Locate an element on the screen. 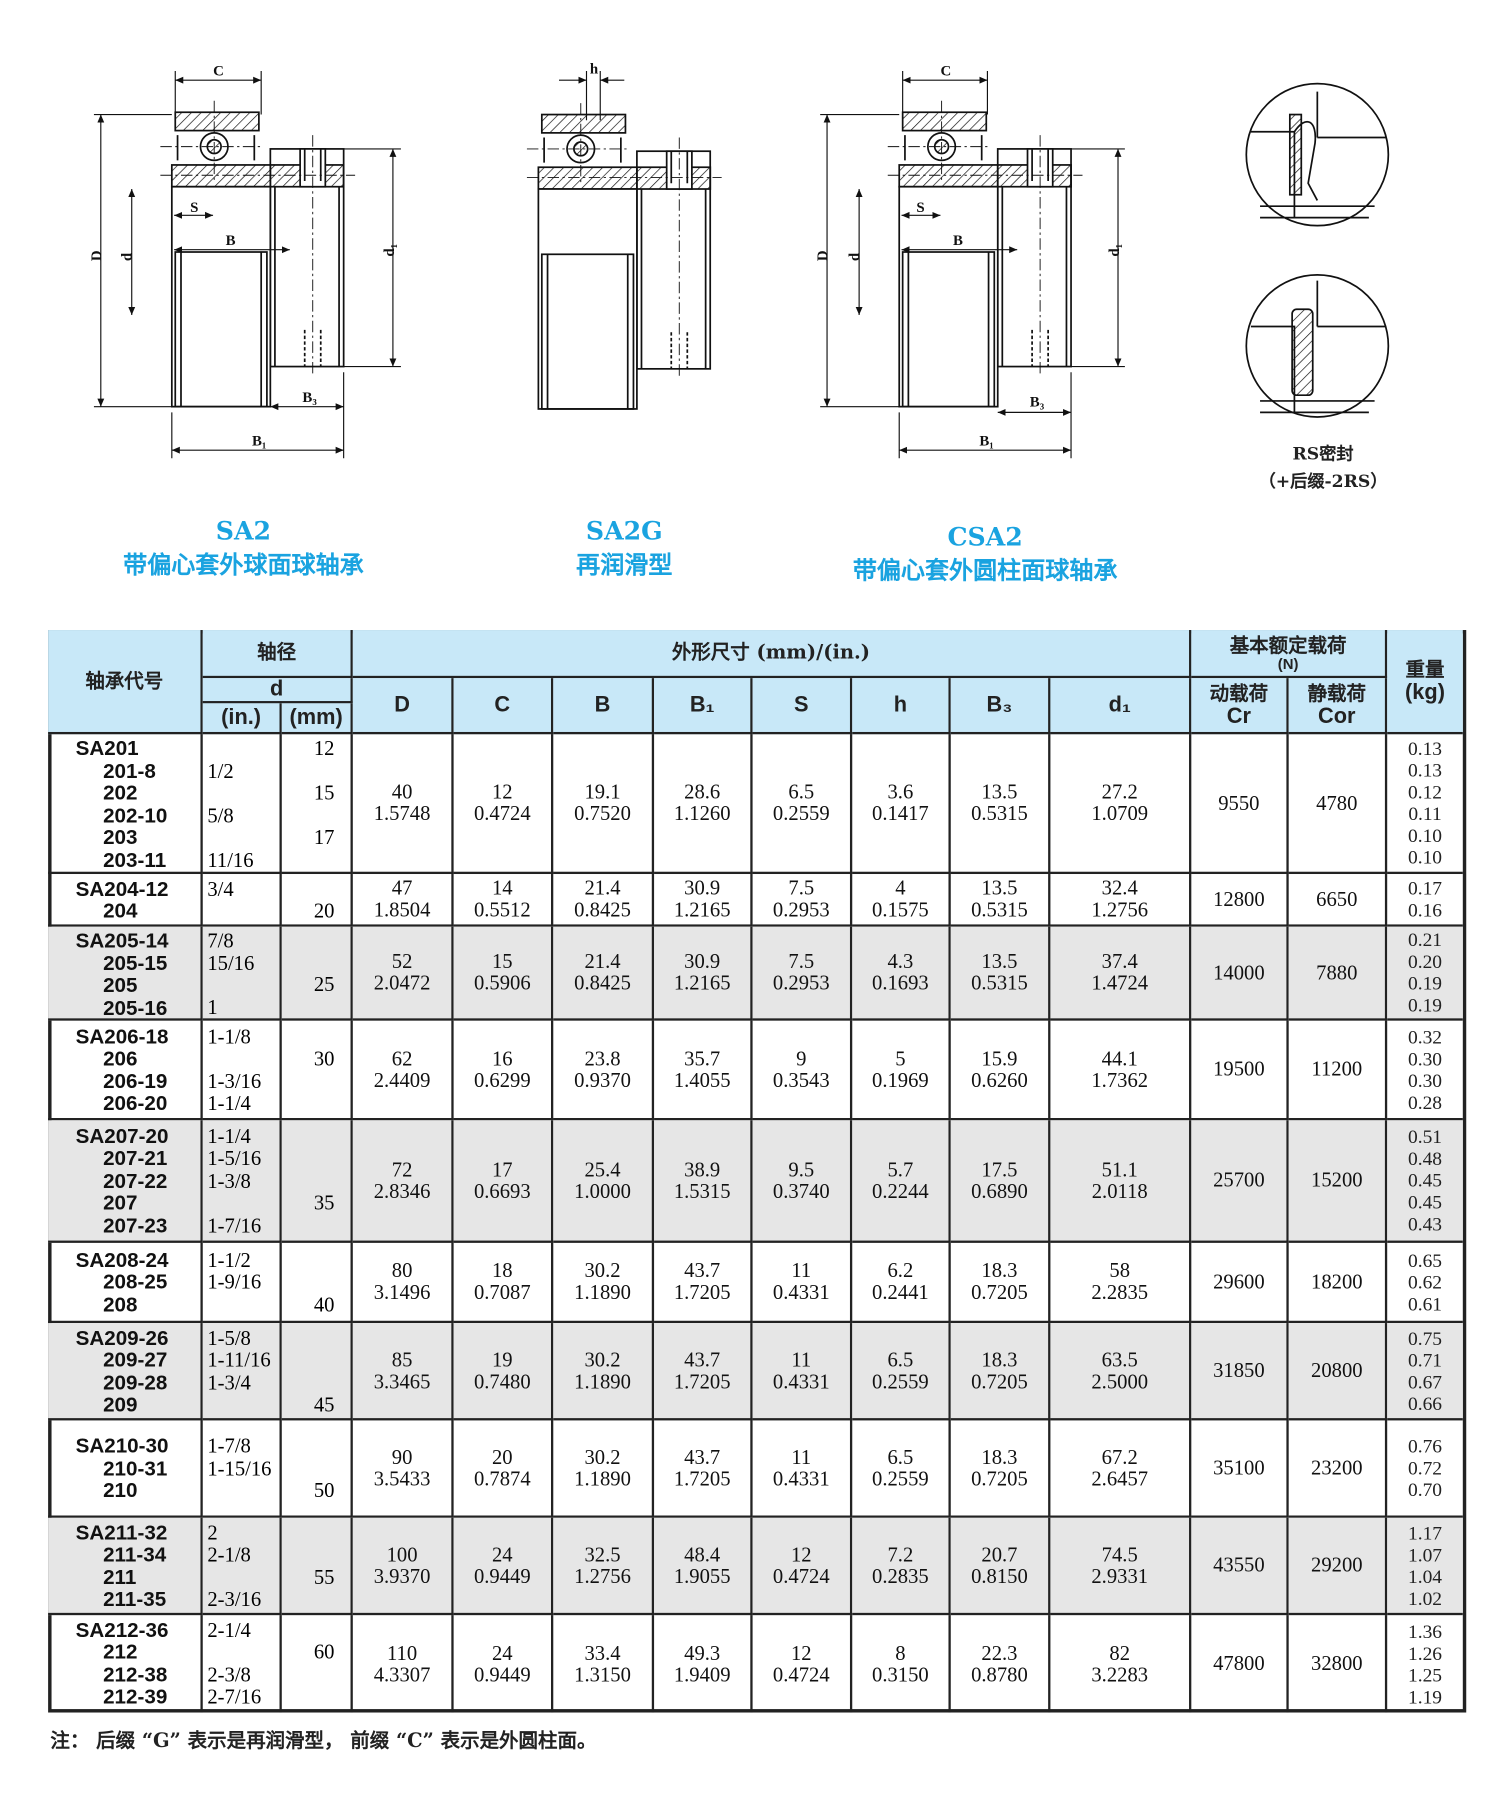 Image resolution: width=1512 pixels, height=1796 pixels. dim-cell-h: 8 0.3150 is located at coordinates (901, 1664).